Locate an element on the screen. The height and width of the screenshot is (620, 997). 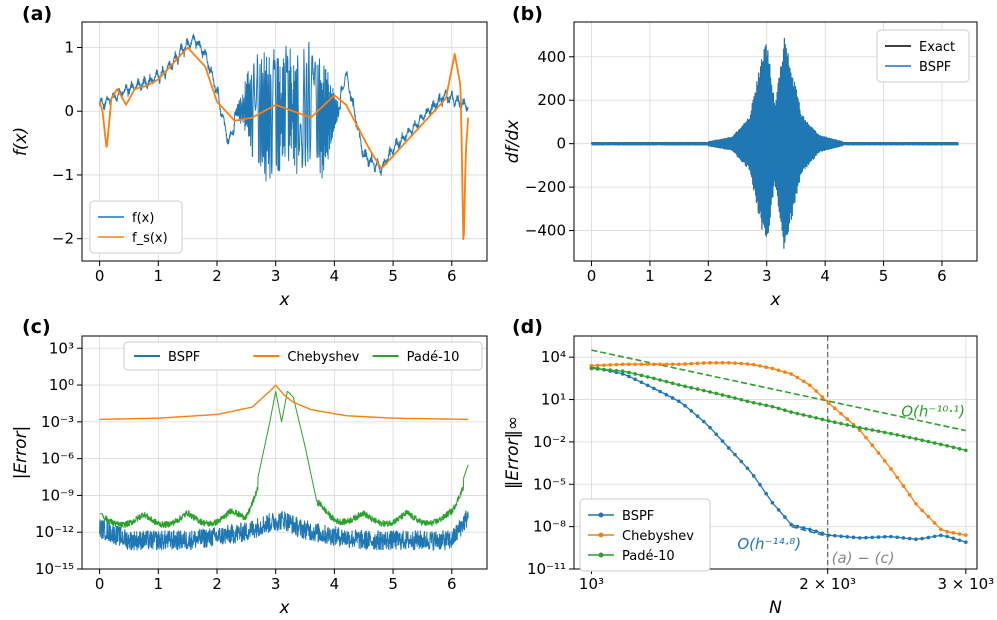
y-tick-label: 10¹ is located at coordinates (553, 400).